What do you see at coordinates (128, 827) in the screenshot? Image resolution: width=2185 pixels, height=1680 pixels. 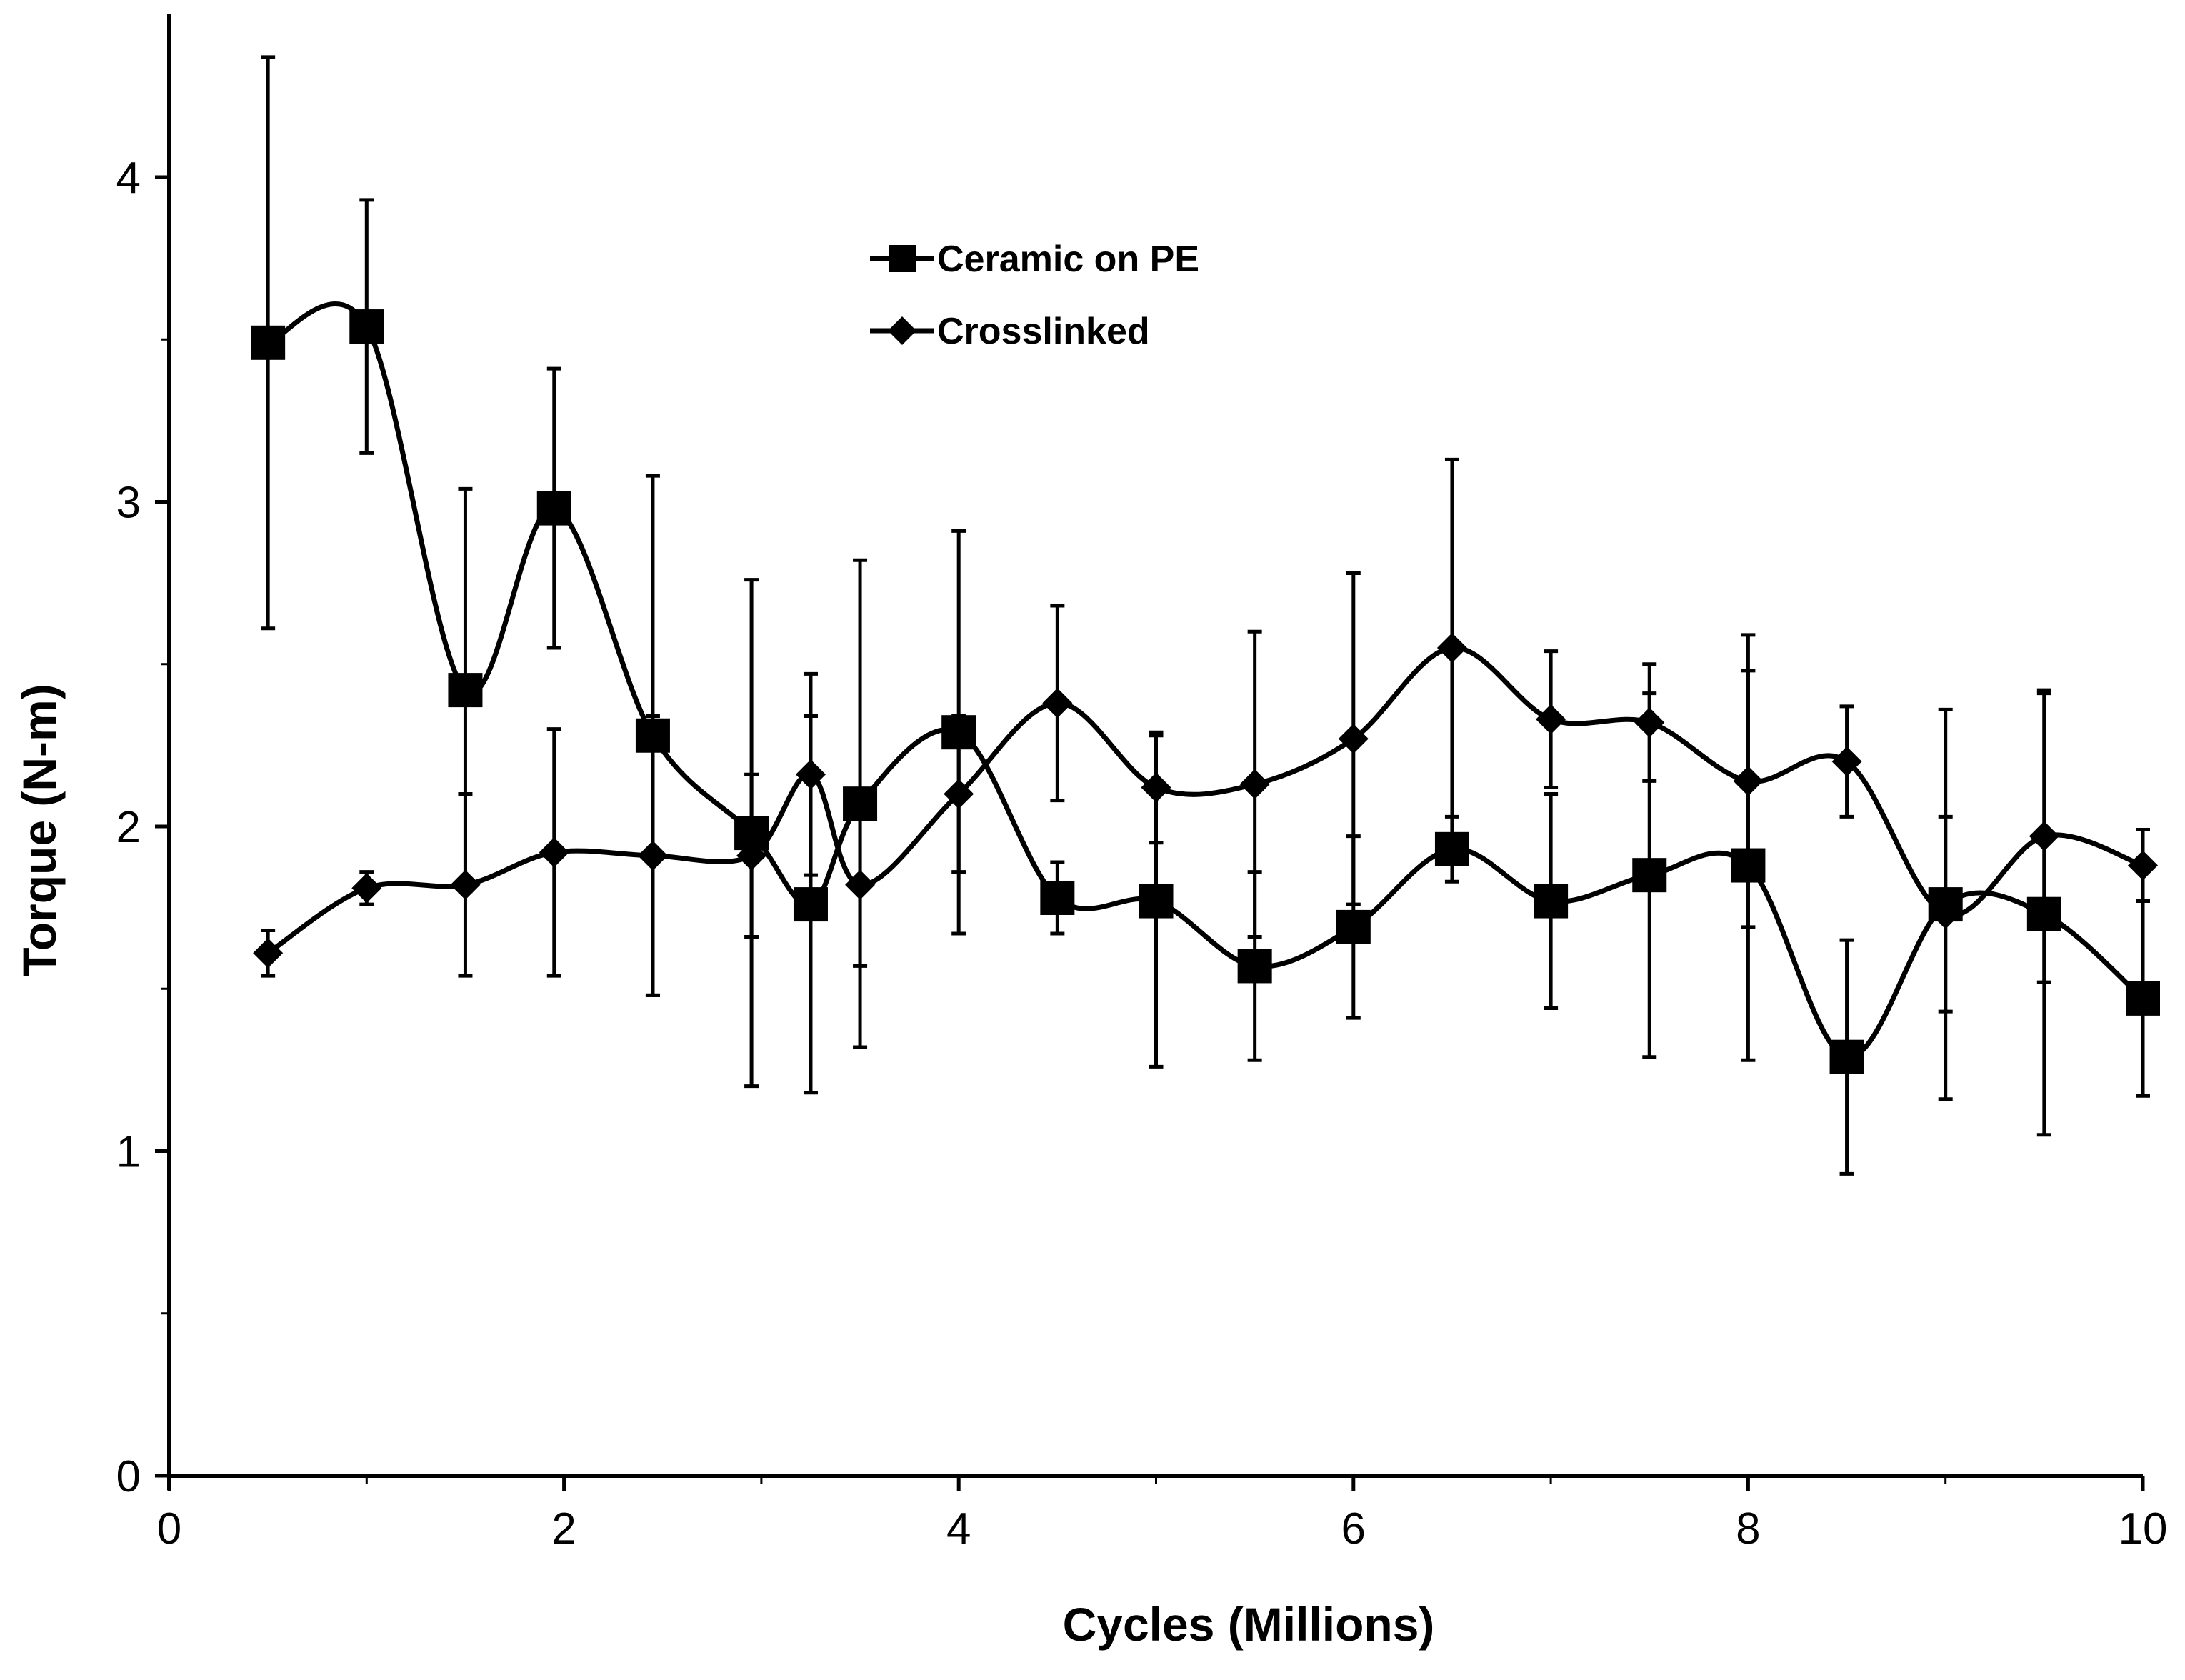 I see `y-tick-label: 2` at bounding box center [128, 827].